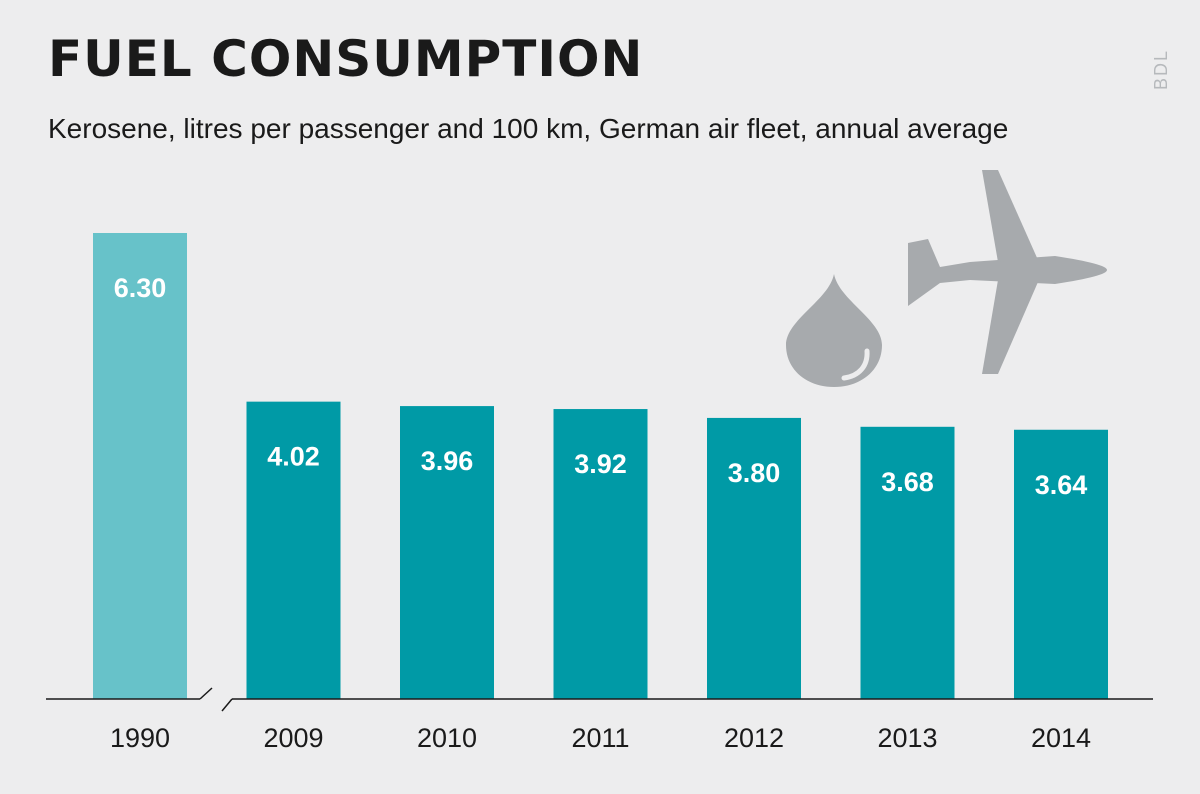 This screenshot has height=794, width=1200. I want to click on bar-value-label: 3.68, so click(907, 482).